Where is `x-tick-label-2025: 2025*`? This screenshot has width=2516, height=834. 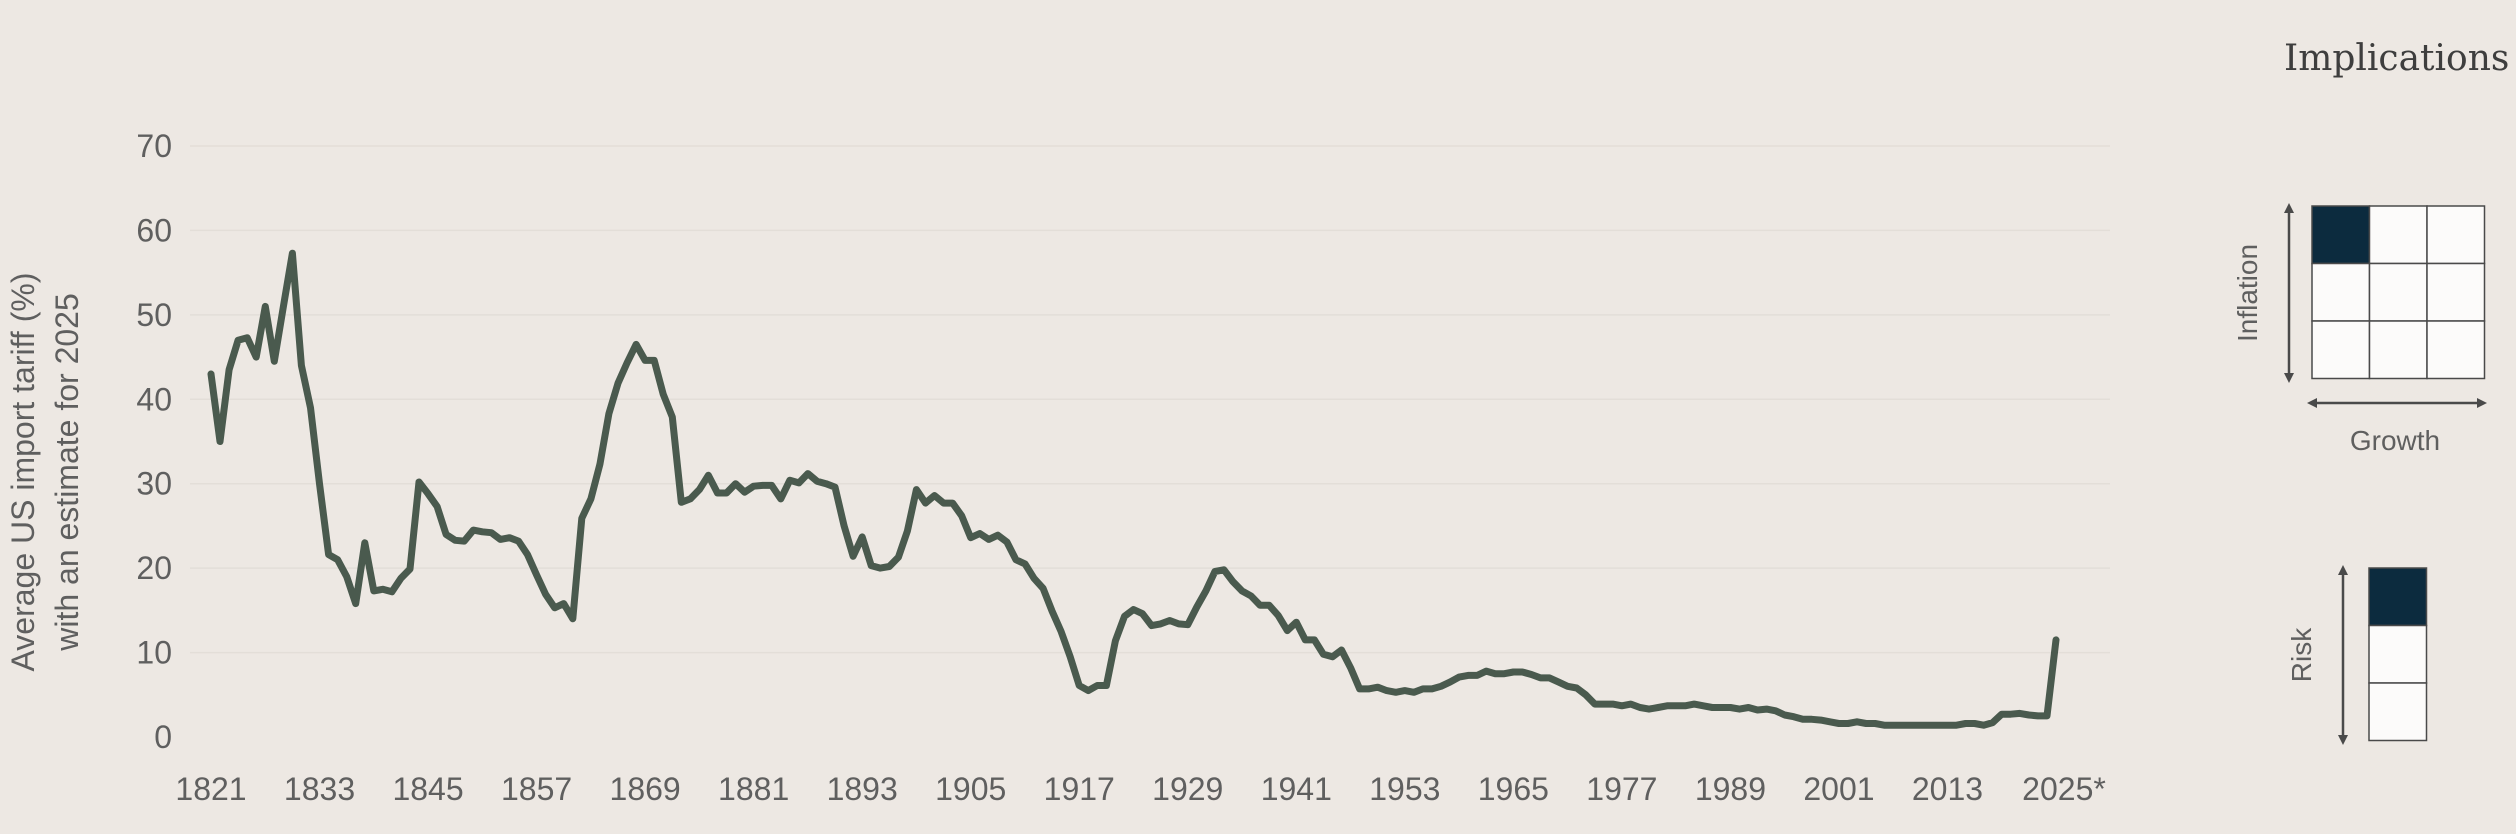 x-tick-label-2025: 2025* is located at coordinates (2064, 789).